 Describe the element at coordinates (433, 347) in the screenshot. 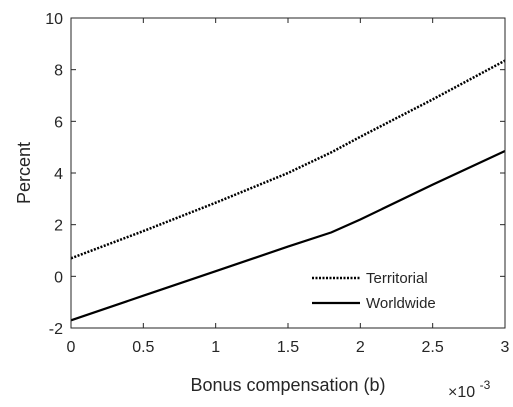

I see `x-tick-label: 2.5` at that location.